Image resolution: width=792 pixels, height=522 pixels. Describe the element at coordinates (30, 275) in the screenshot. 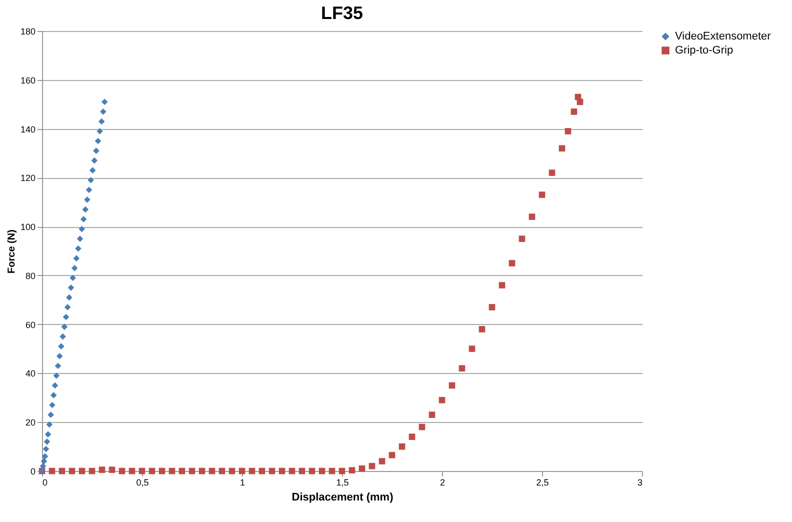

I see `y-tick-label: 80` at that location.